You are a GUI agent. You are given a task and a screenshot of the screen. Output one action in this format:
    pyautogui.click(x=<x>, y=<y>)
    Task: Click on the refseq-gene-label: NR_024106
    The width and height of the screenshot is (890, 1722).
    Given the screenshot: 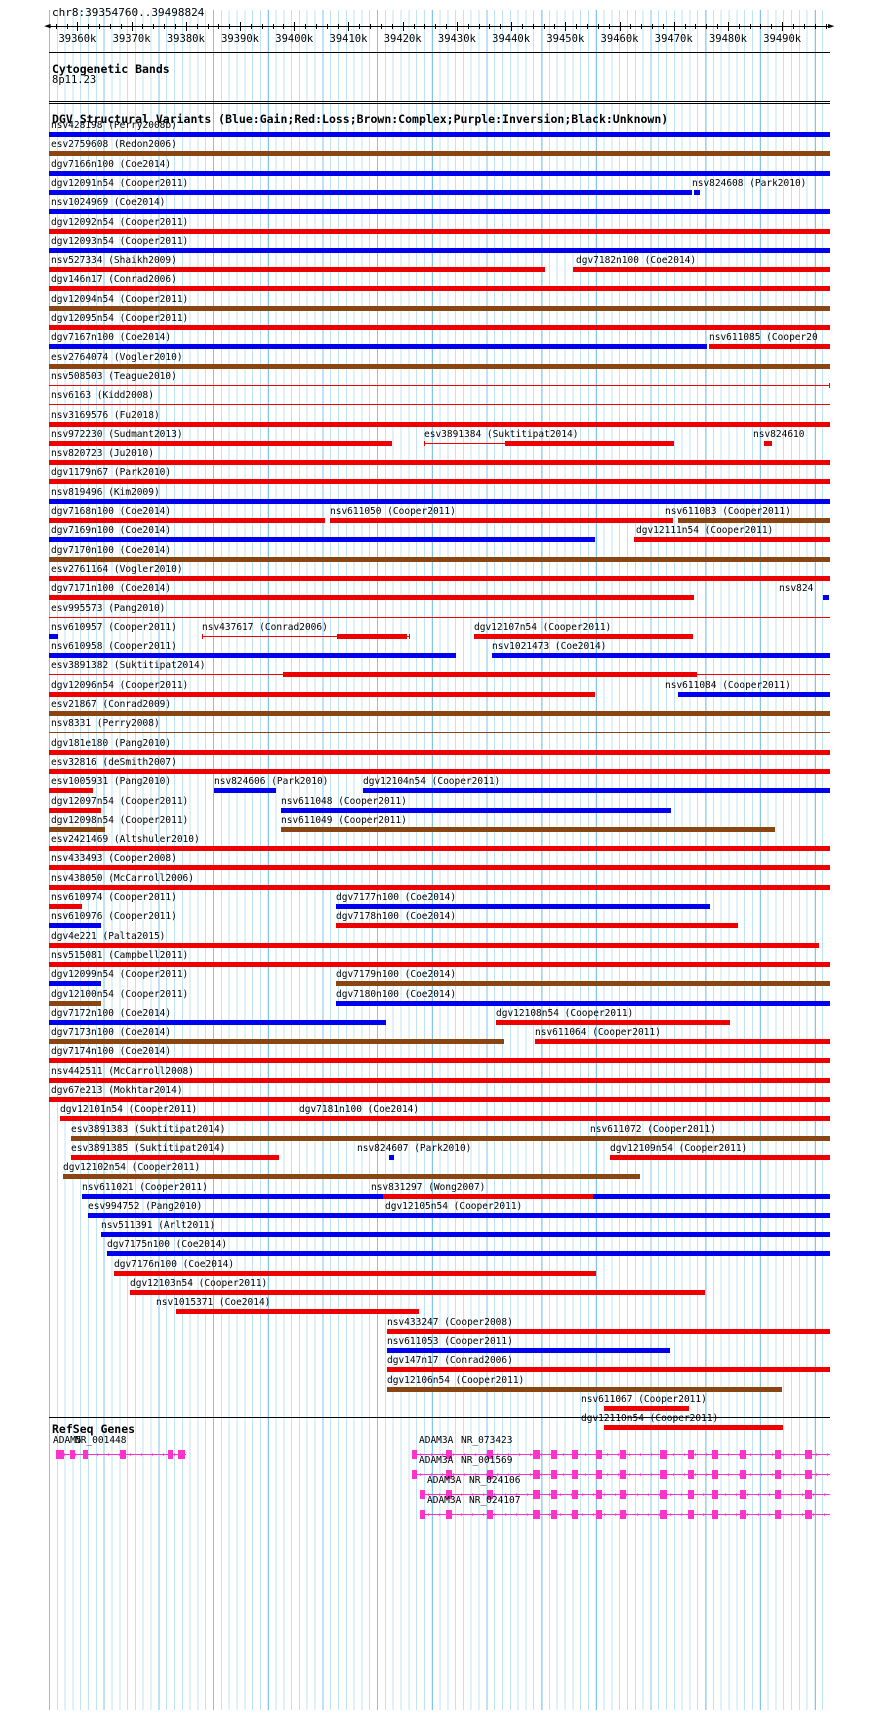 What is the action you would take?
    pyautogui.click(x=495, y=1480)
    